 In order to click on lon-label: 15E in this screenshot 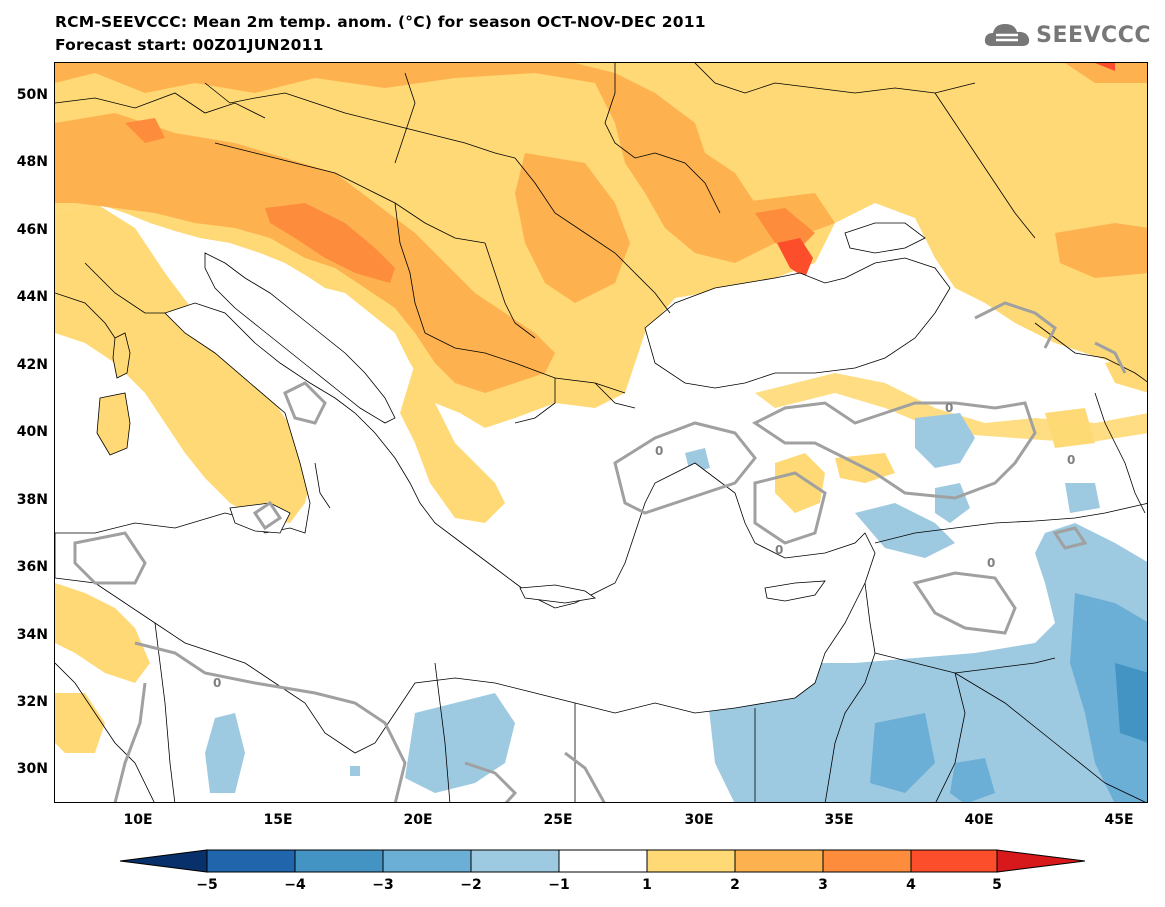, I will do `click(278, 820)`.